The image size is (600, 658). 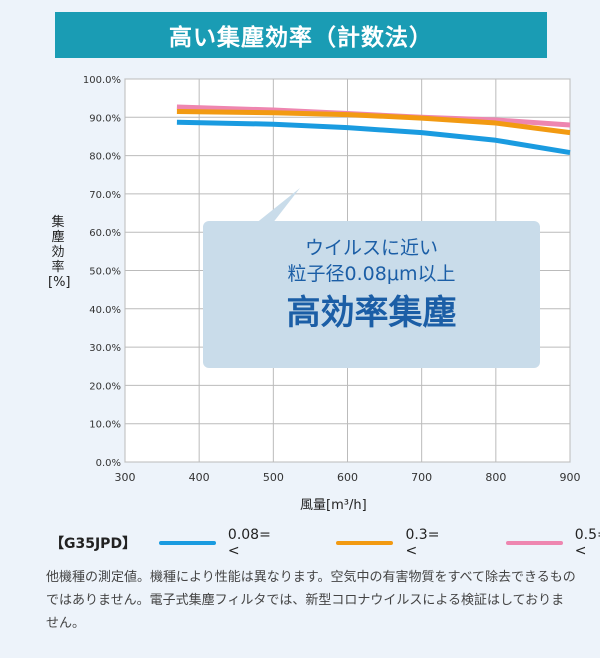 What do you see at coordinates (59, 252) in the screenshot?
I see `y-axis-label: 集塵効率[%]` at bounding box center [59, 252].